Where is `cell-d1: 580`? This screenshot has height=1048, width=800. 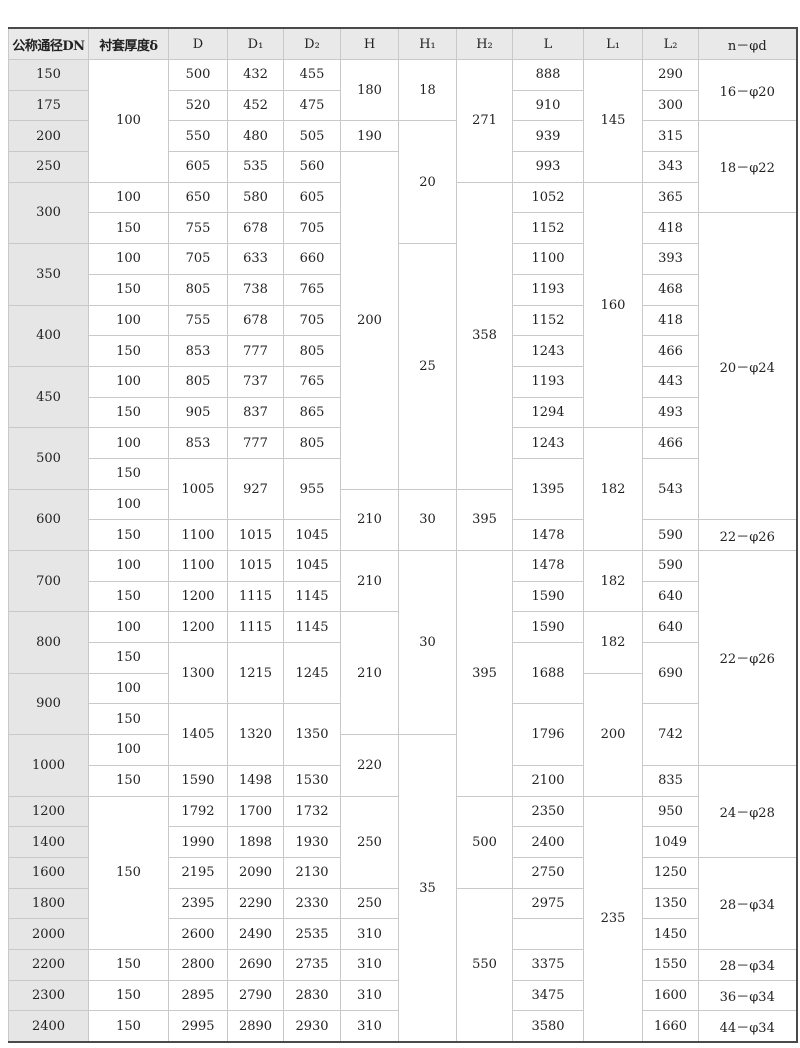
cell-d1: 580 is located at coordinates (255, 197).